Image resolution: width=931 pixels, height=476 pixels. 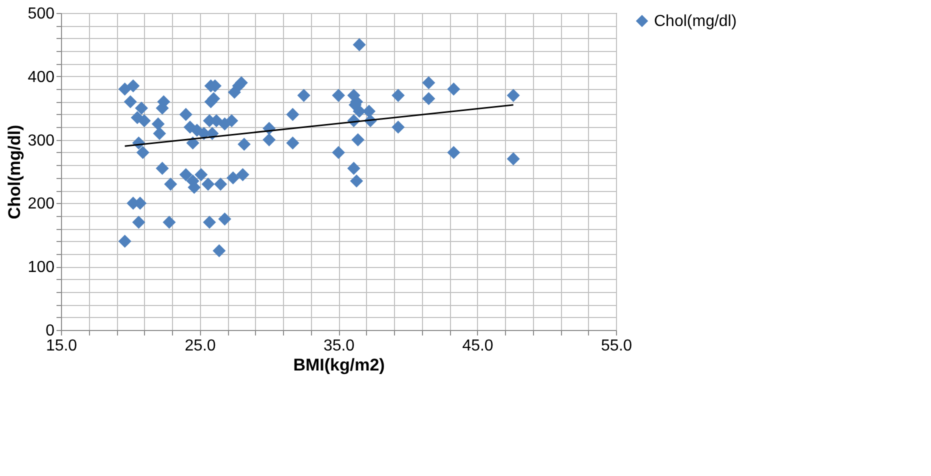 What do you see at coordinates (41, 77) in the screenshot?
I see `y-tick-label: 400` at bounding box center [41, 77].